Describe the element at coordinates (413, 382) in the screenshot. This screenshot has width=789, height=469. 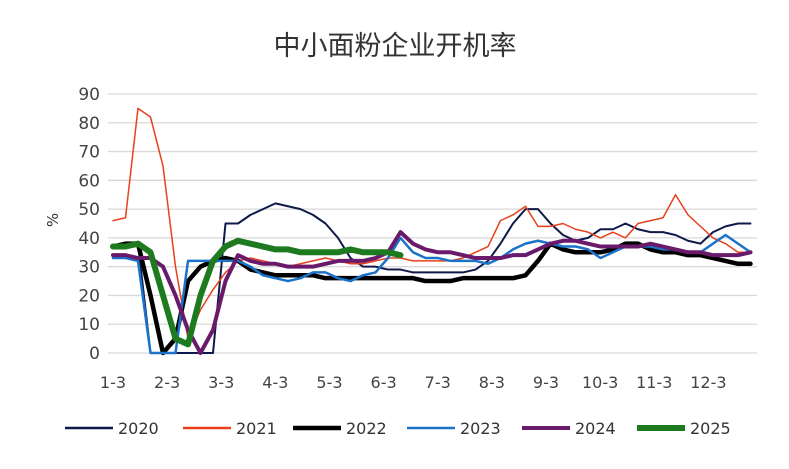
I see `x-tick-labels: 1-3 2-3 3-3 4-3 5-3 6-3 7-3 8-3 9-3 10-3 11-3 12-3` at that location.